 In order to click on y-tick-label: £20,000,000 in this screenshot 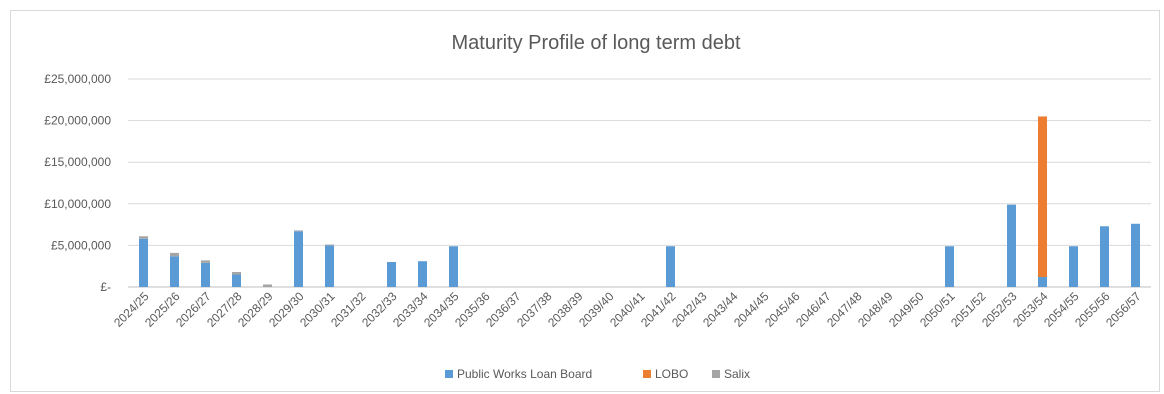, I will do `click(77, 121)`.